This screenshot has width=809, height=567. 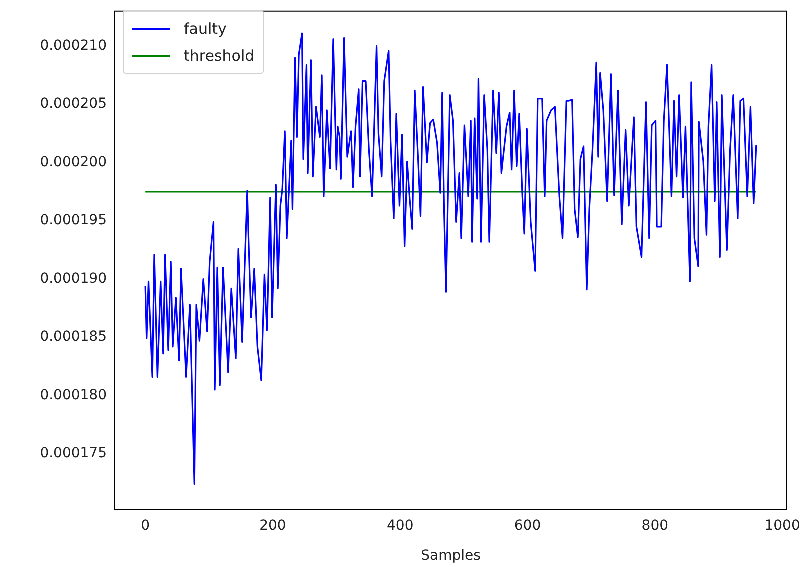 I want to click on x-tick-label: 200, so click(x=273, y=526).